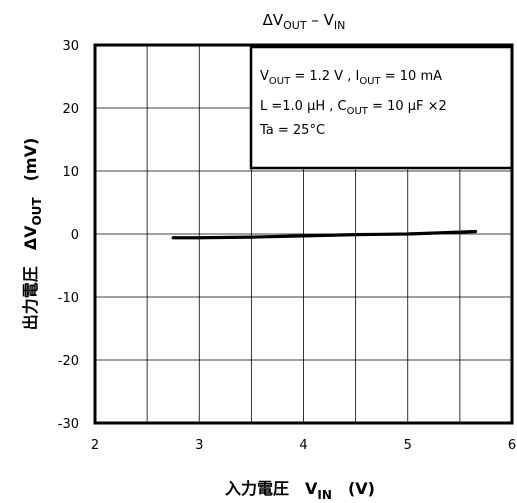  I want to click on x-tick-labels: 2 3 4 5 6, so click(303, 445).